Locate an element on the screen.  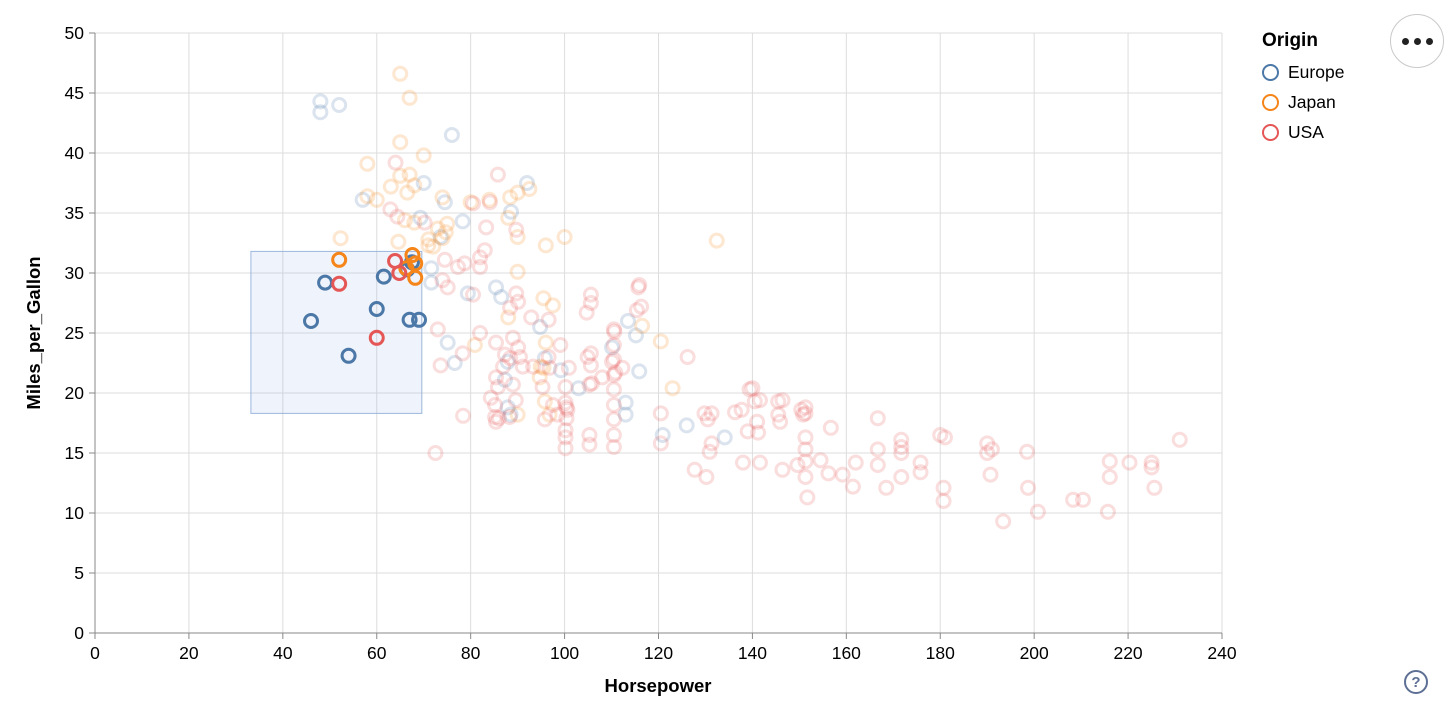
help-button: ? is located at coordinates (1416, 682).